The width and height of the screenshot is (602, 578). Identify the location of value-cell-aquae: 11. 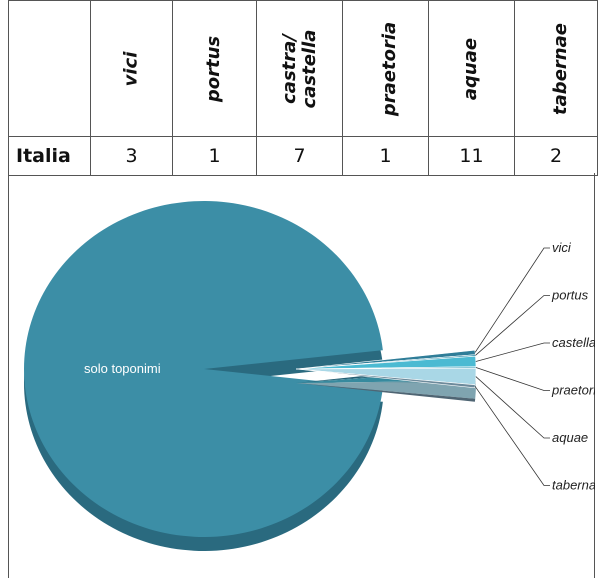
(471, 156).